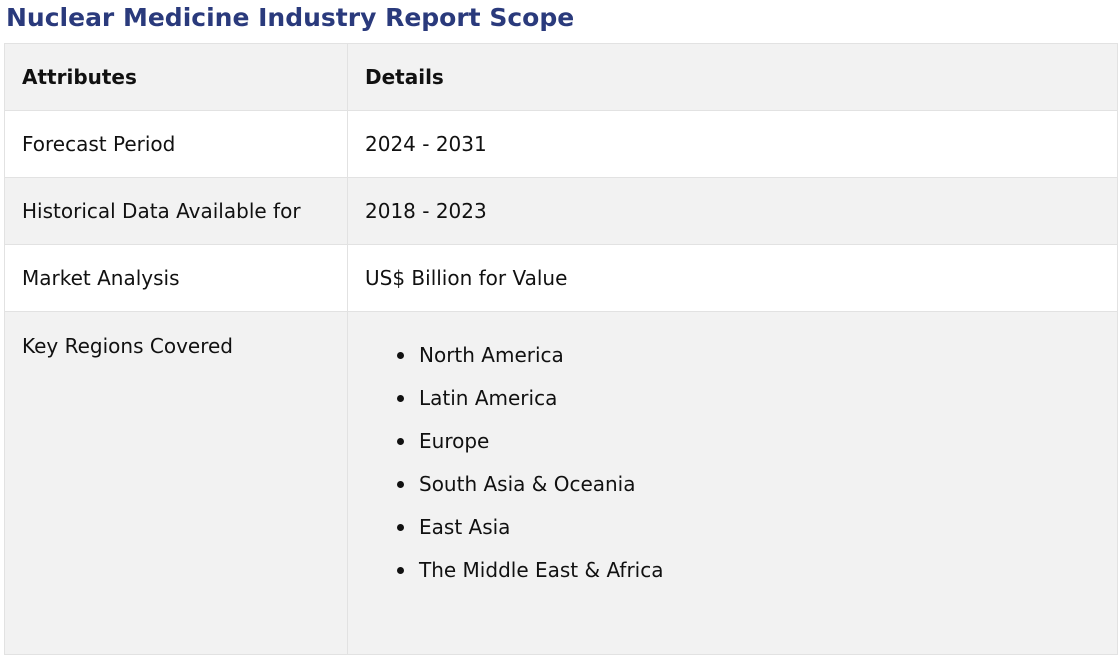  I want to click on table-row: Forecast Period 2024 - 2031, so click(561, 144).